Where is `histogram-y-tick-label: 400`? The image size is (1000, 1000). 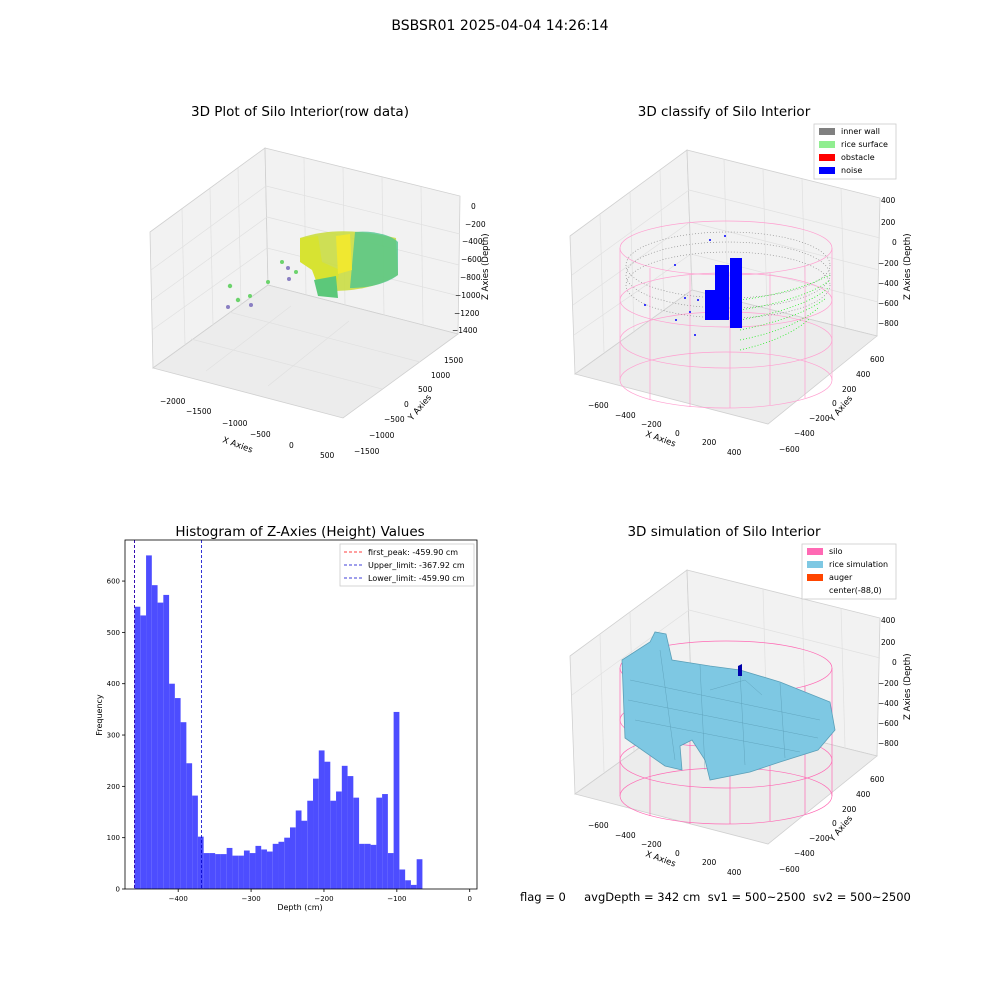 histogram-y-tick-label: 400 is located at coordinates (113, 684).